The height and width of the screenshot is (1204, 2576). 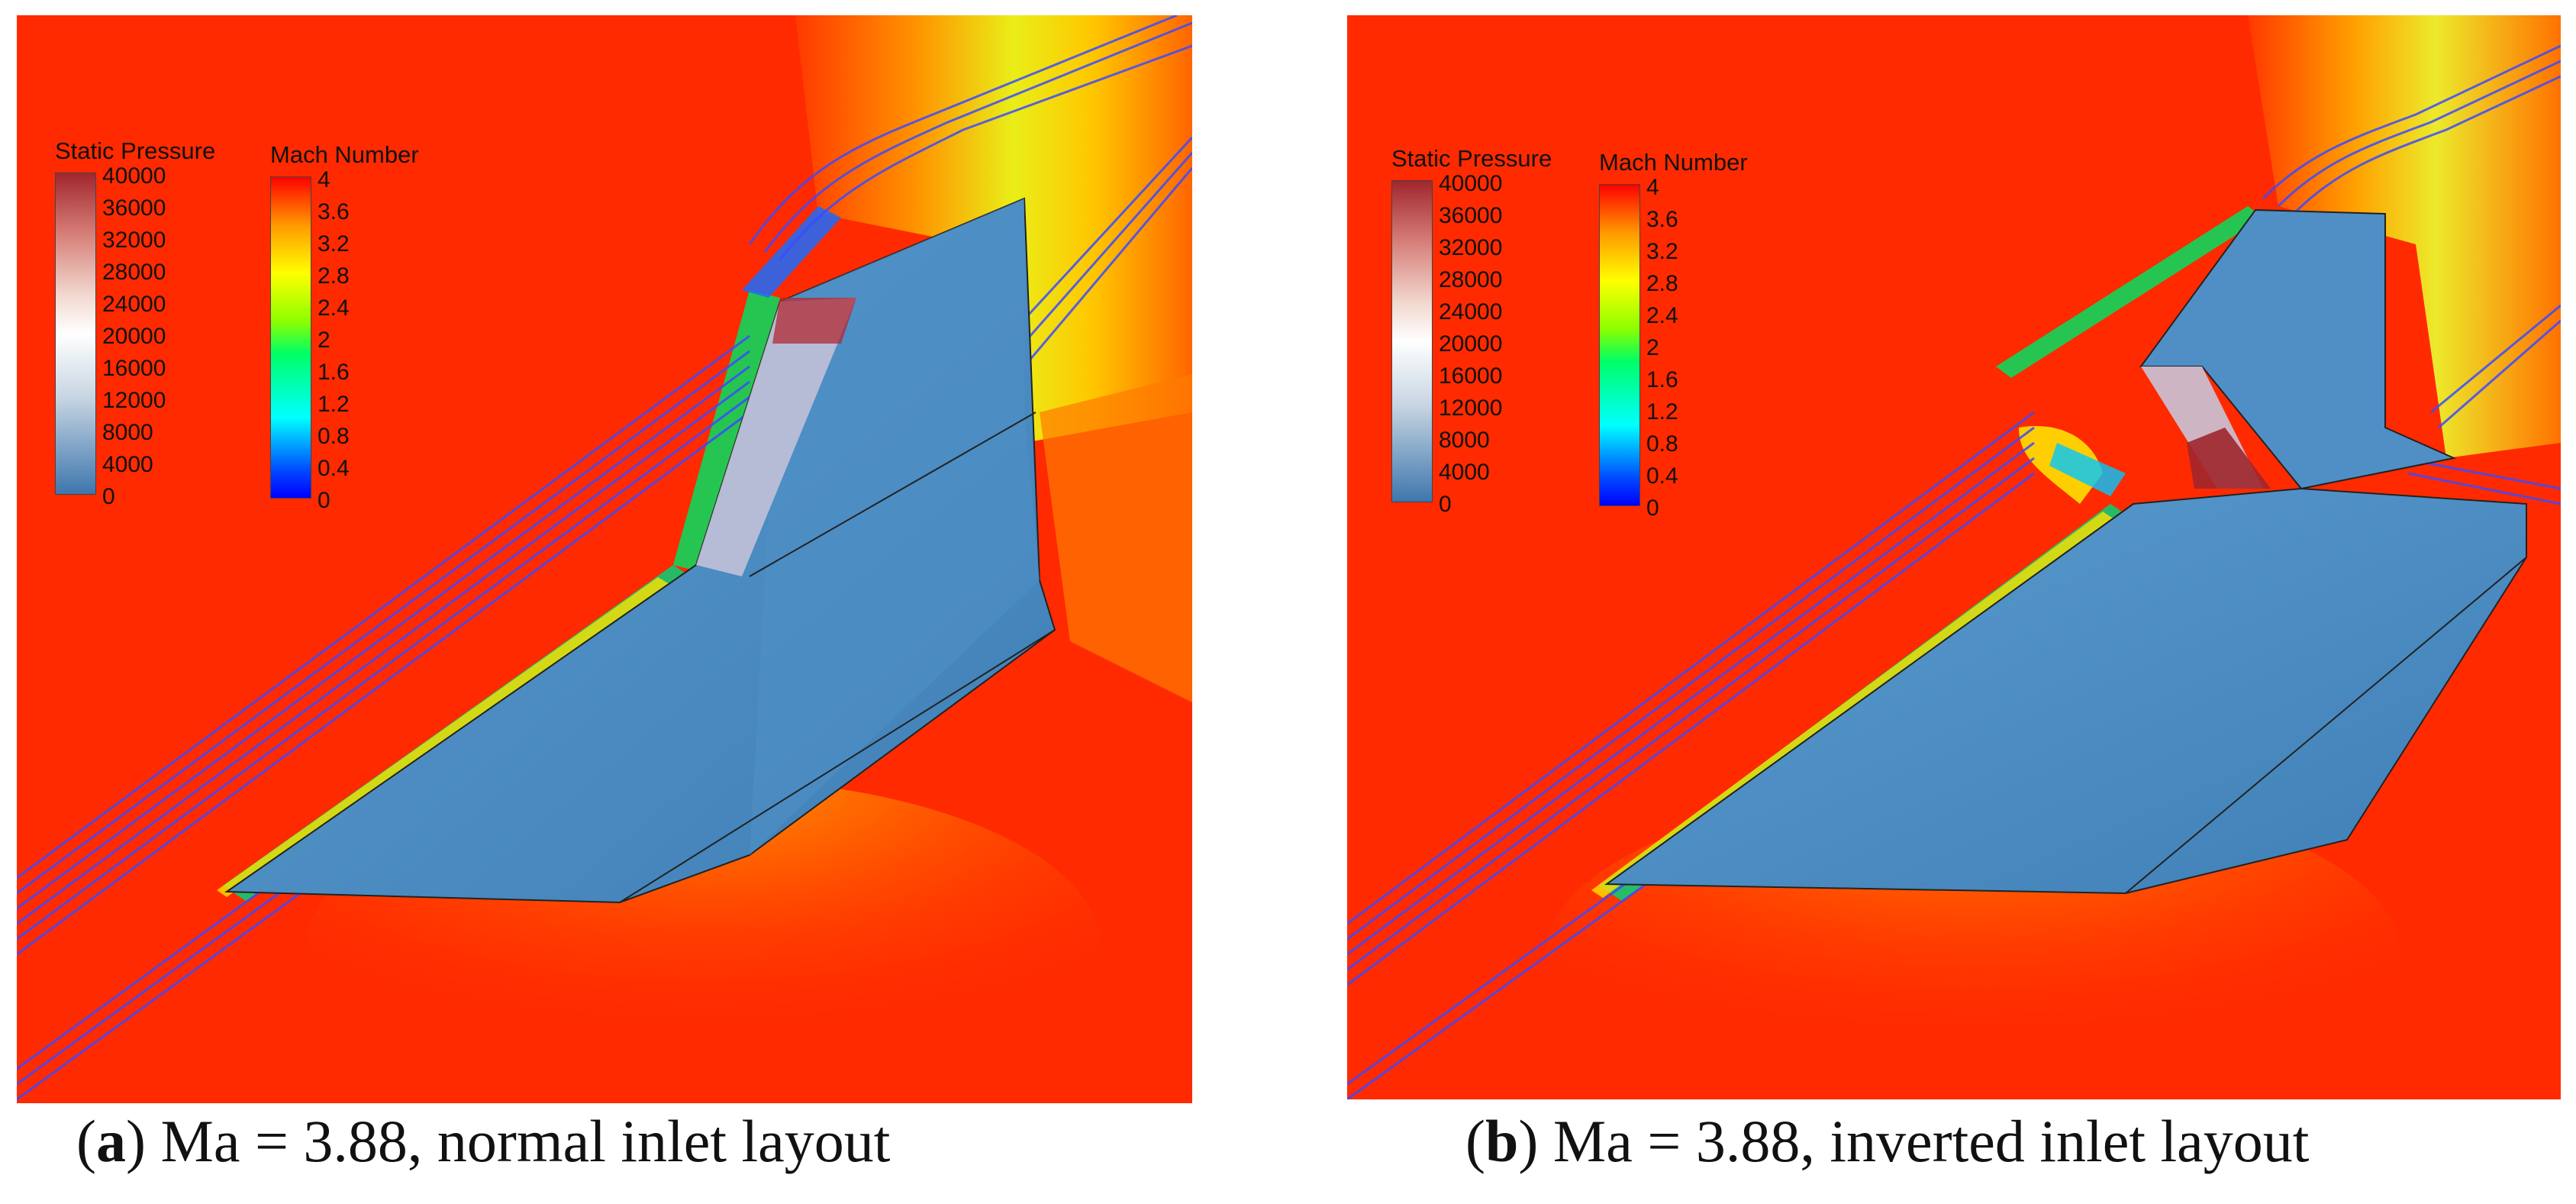 I want to click on inlet-ramp, so click(x=776, y=437).